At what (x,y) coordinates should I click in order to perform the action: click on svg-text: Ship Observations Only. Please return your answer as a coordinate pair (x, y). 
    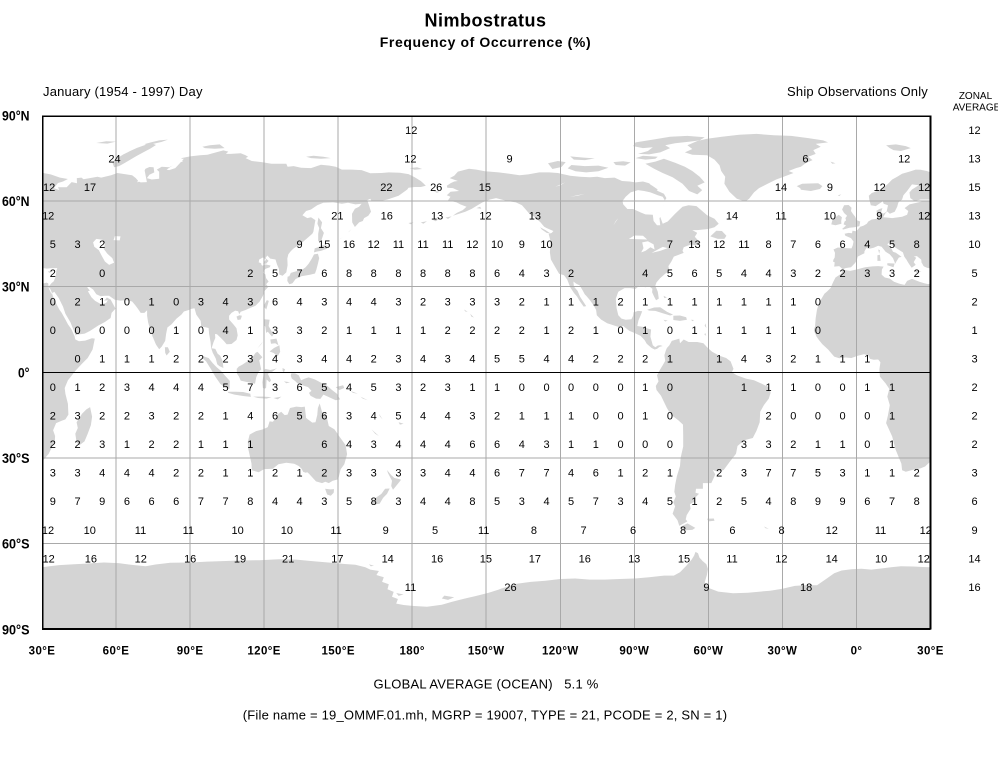
    Looking at the image, I should click on (857, 91).